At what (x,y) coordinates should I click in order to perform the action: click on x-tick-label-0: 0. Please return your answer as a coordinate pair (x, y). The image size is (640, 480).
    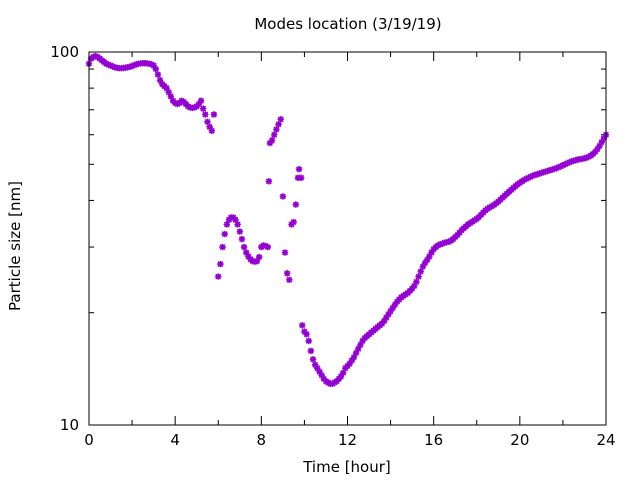
    Looking at the image, I should click on (89, 440).